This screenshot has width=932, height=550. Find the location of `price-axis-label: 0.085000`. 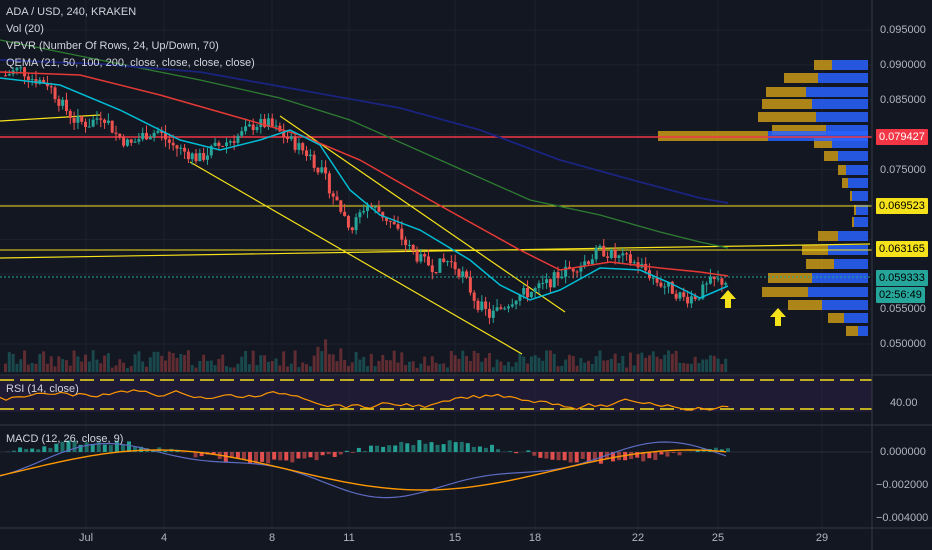

price-axis-label: 0.085000 is located at coordinates (903, 100).